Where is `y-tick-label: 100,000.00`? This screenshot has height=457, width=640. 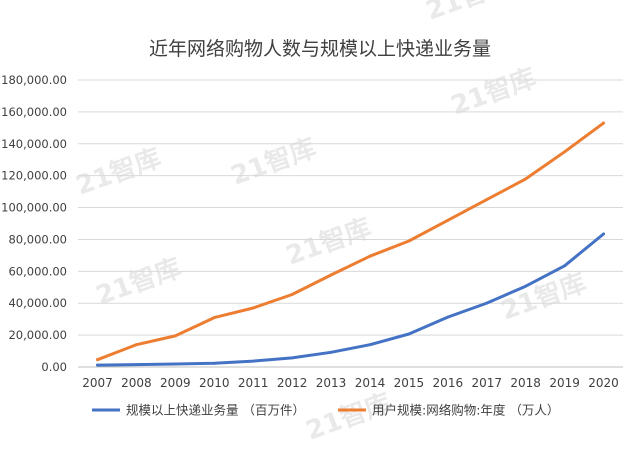
y-tick-label: 100,000.00 is located at coordinates (34, 208).